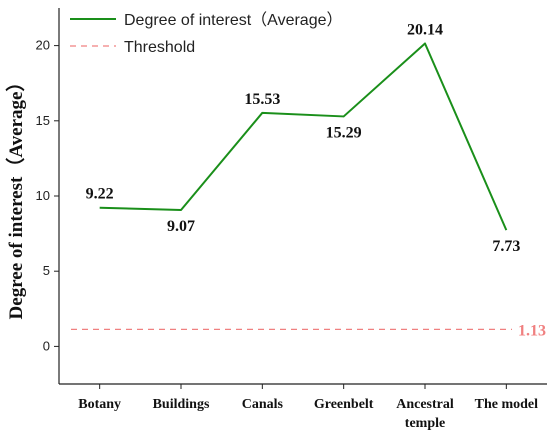 The image size is (550, 439). Describe the element at coordinates (99, 404) in the screenshot. I see `x-tick-label: Botany` at that location.